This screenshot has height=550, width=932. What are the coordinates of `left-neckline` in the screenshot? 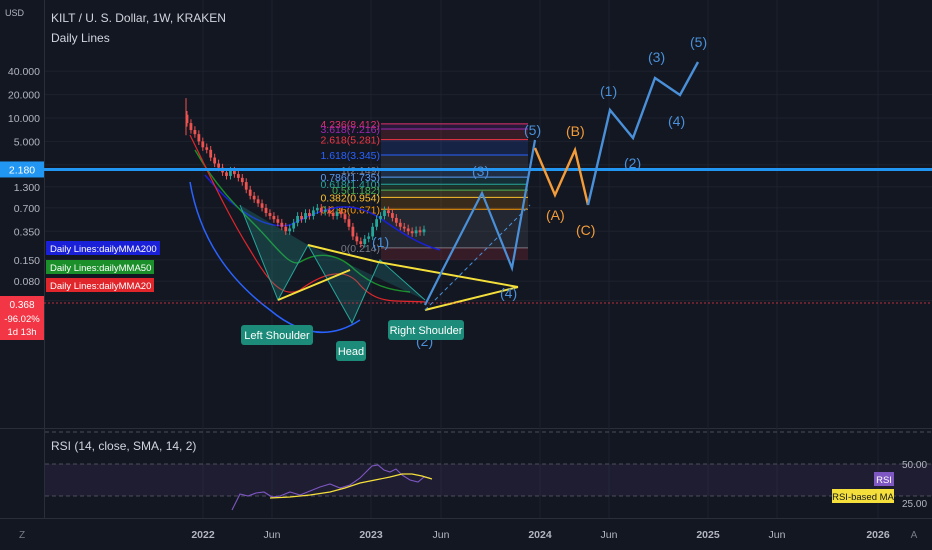 It's located at (314, 285).